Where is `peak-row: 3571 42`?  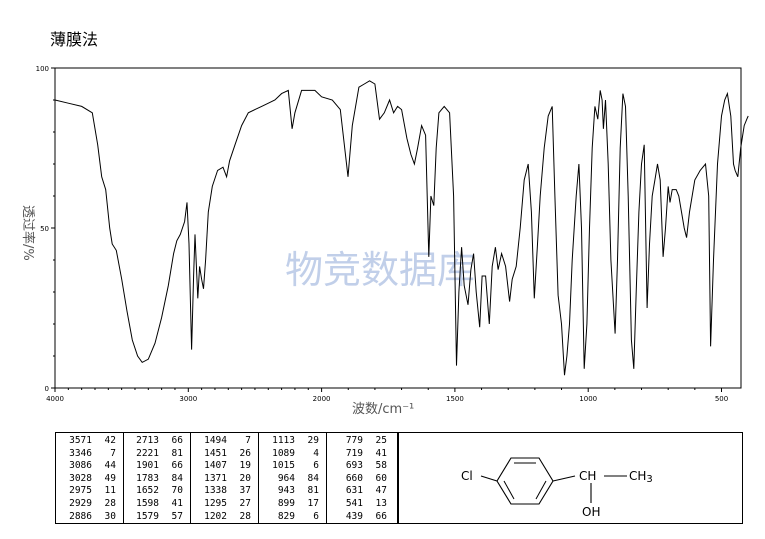 peak-row: 3571 42 is located at coordinates (89, 441).